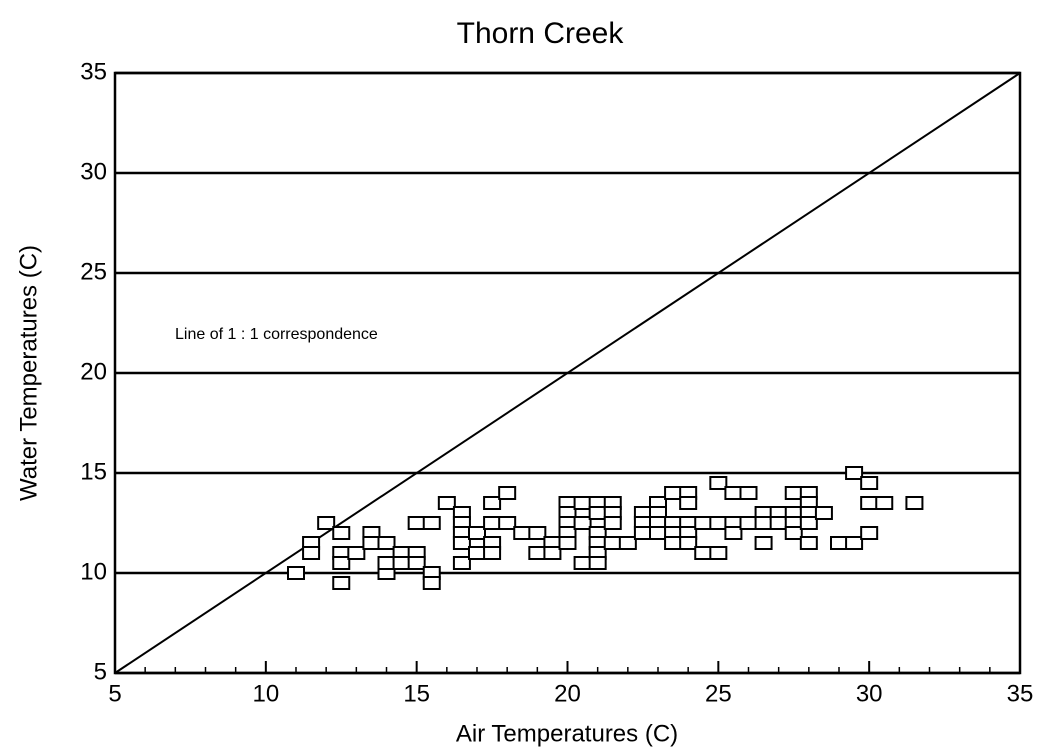 The width and height of the screenshot is (1045, 753). Describe the element at coordinates (567, 693) in the screenshot. I see `x-tick-label: 20` at that location.